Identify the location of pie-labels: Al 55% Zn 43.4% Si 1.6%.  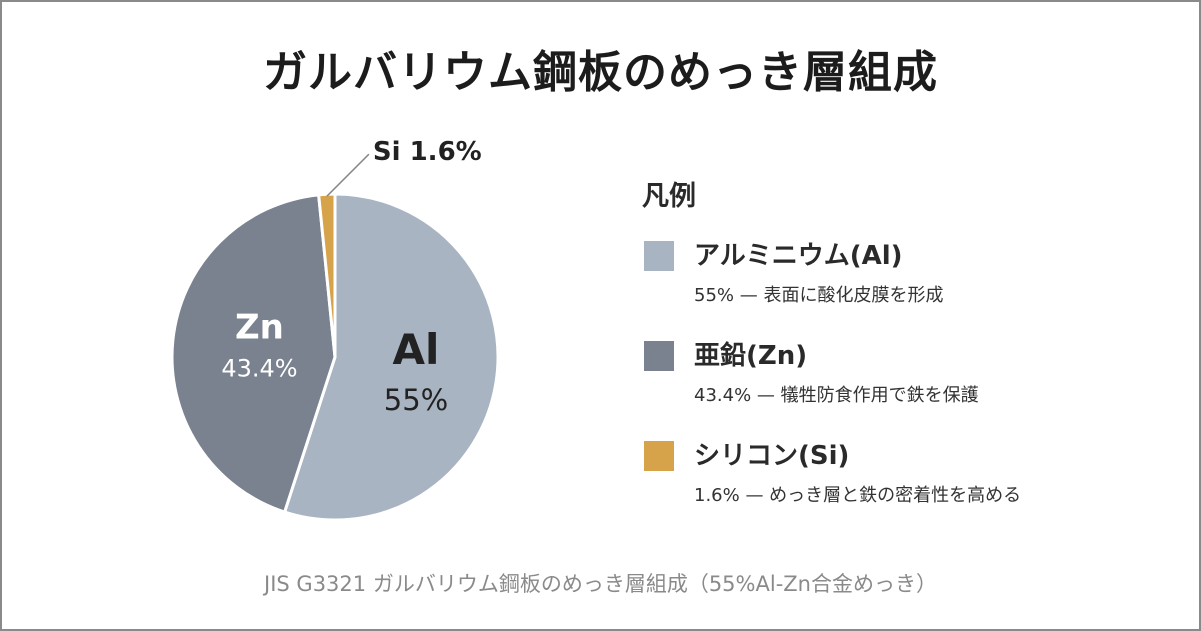
(351, 277).